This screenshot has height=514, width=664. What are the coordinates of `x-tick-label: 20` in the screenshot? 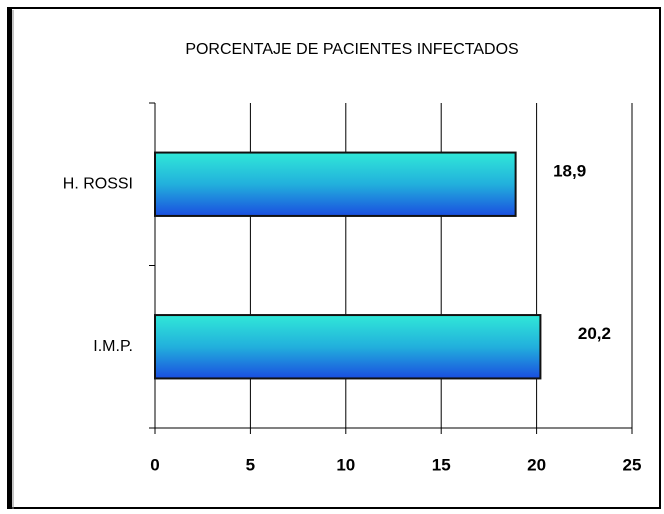 It's located at (536, 464).